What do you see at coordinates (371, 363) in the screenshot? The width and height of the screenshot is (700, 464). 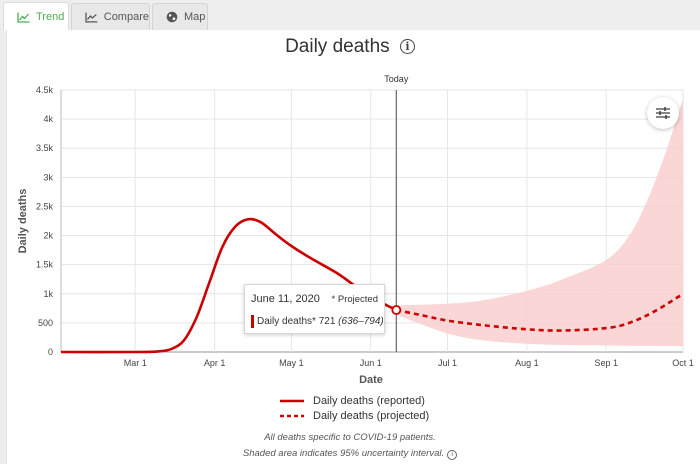 I see `x-tick-label-3: Jun 1` at bounding box center [371, 363].